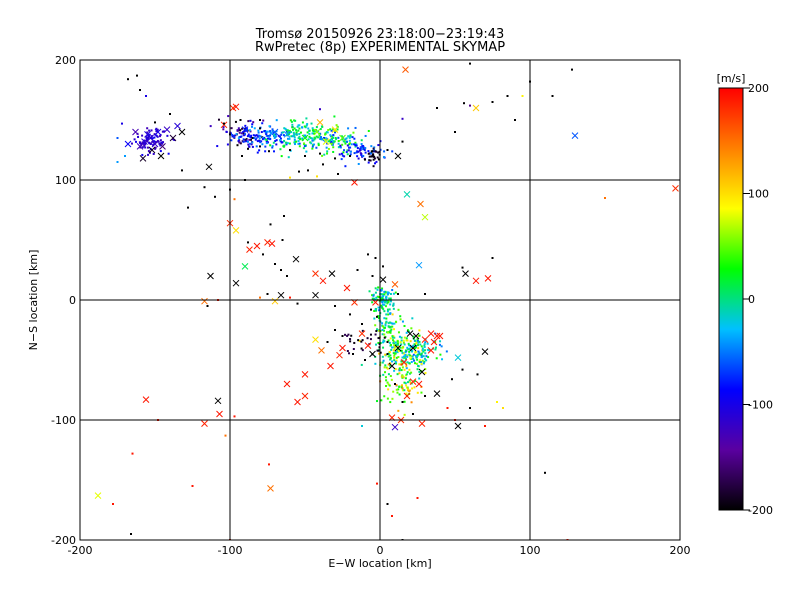  What do you see at coordinates (63, 420) in the screenshot?
I see `y-tick-label: -100` at bounding box center [63, 420].